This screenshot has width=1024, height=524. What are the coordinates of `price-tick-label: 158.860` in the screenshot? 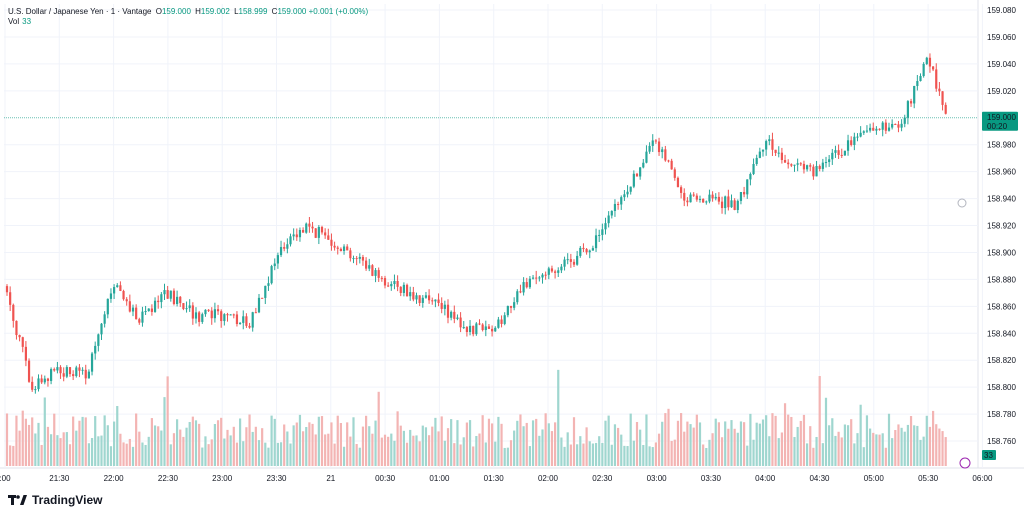 It's located at (1001, 306).